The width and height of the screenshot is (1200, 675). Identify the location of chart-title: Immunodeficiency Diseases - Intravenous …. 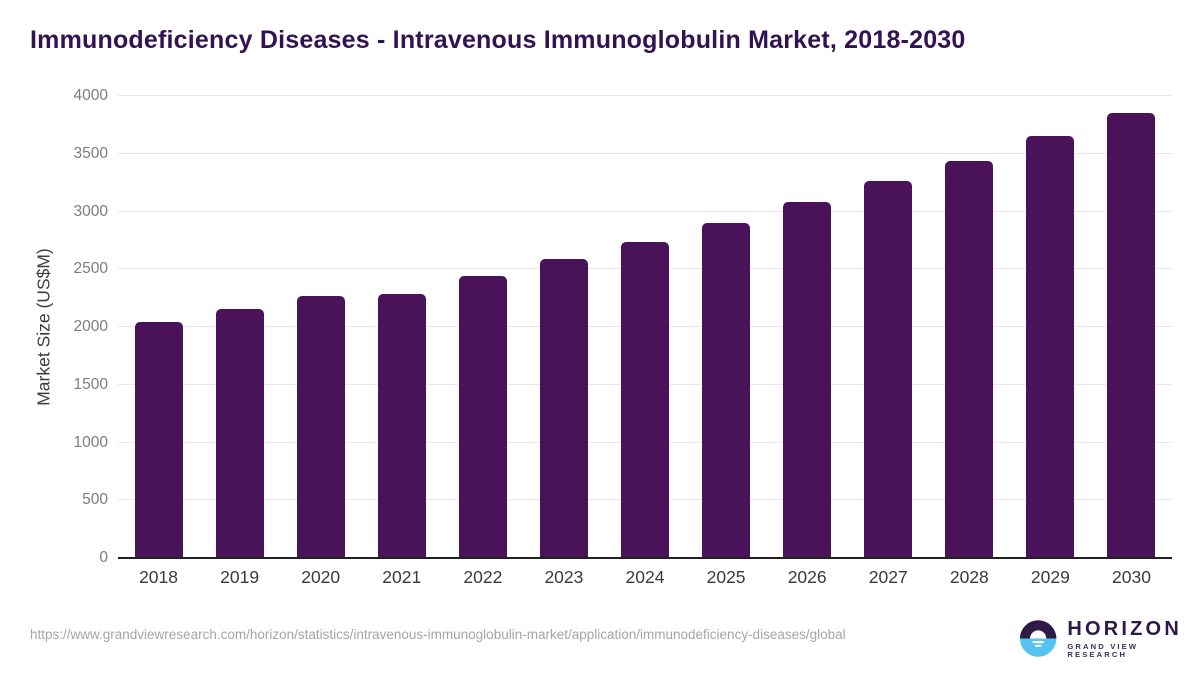
(498, 40).